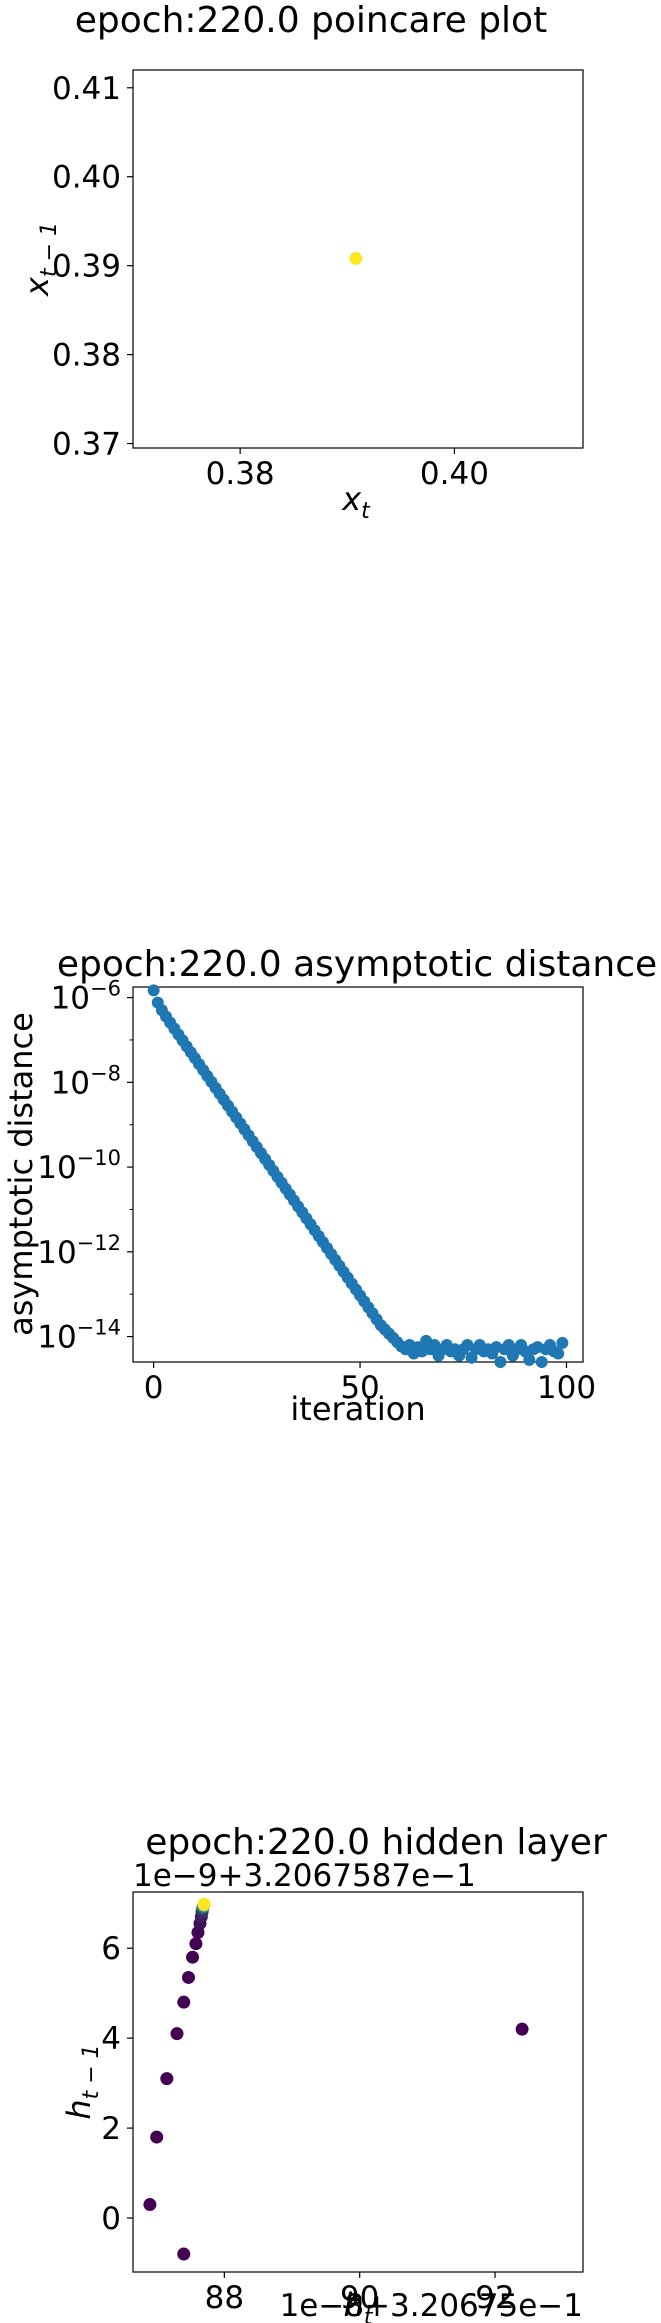 Image resolution: width=661 pixels, height=2323 pixels. Describe the element at coordinates (99, 1328) in the screenshot. I see `y-tick-exponent: −14` at that location.